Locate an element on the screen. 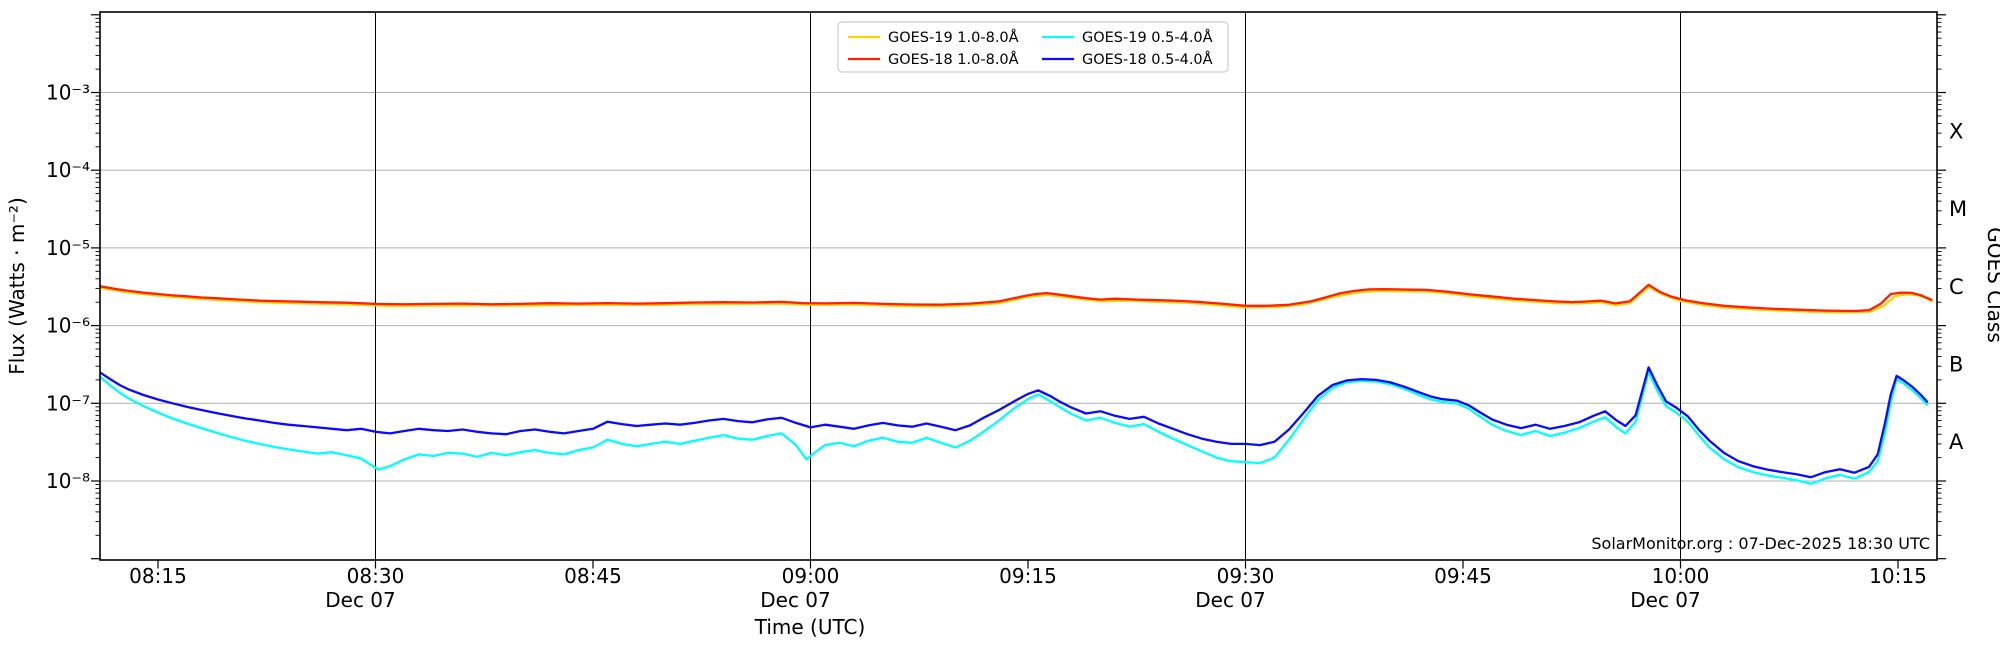 The width and height of the screenshot is (2000, 650). goes-class-letter-m: M is located at coordinates (1958, 209).